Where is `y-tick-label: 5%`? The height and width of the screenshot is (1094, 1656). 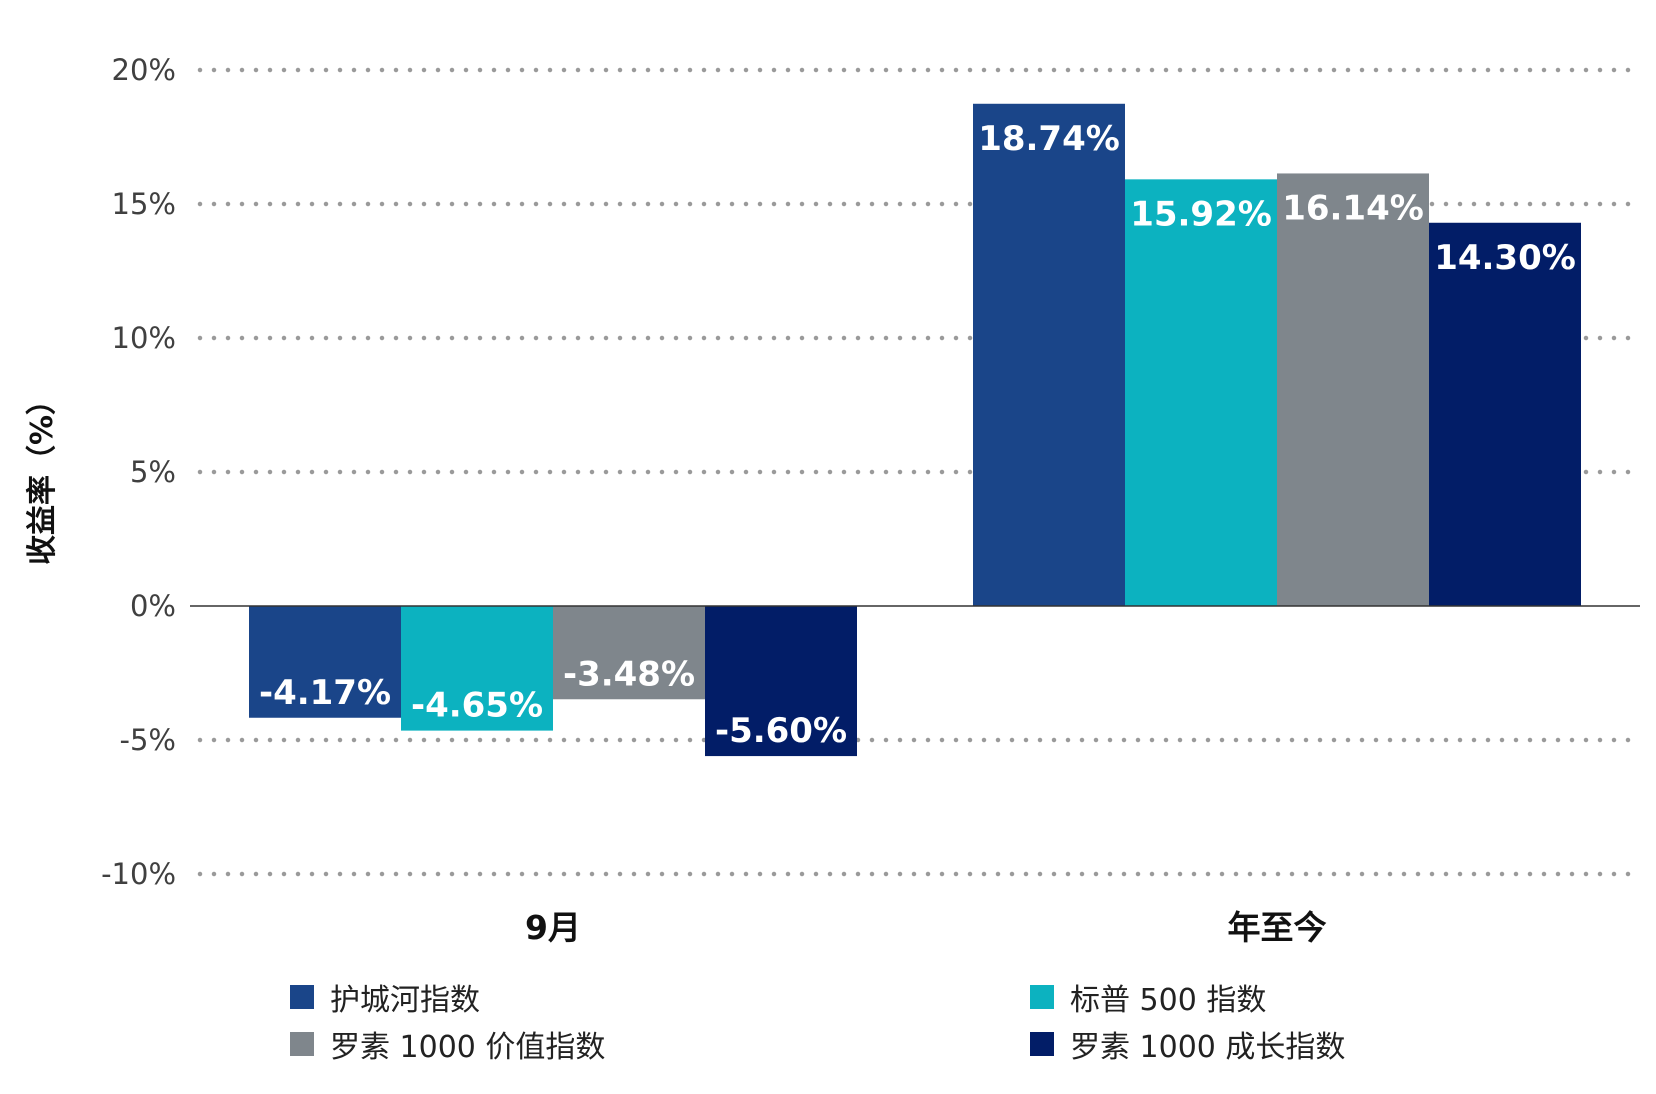 y-tick-label: 5% is located at coordinates (153, 472).